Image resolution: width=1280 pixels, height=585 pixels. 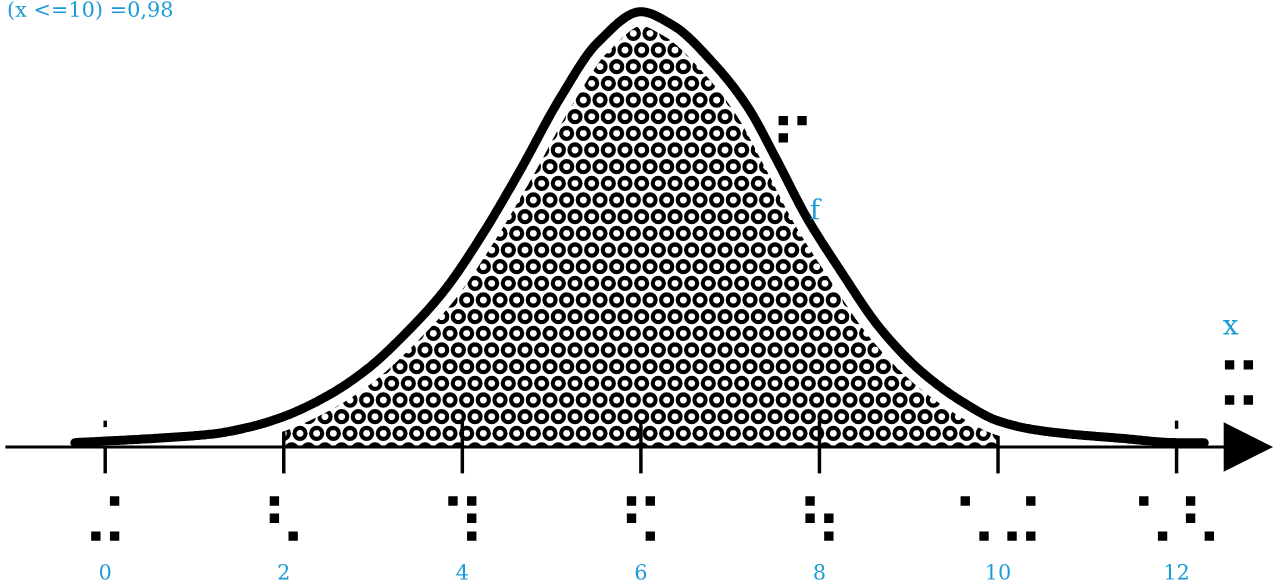 What do you see at coordinates (462, 572) in the screenshot?
I see `x-tick-label: 4` at bounding box center [462, 572].